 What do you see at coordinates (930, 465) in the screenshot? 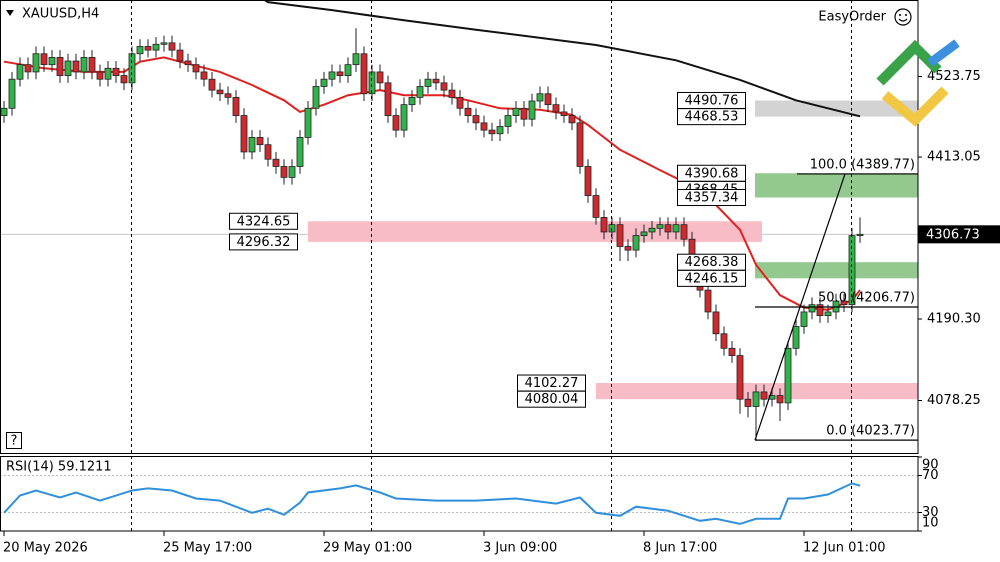
I see `rsi-tick-label: 90` at bounding box center [930, 465].